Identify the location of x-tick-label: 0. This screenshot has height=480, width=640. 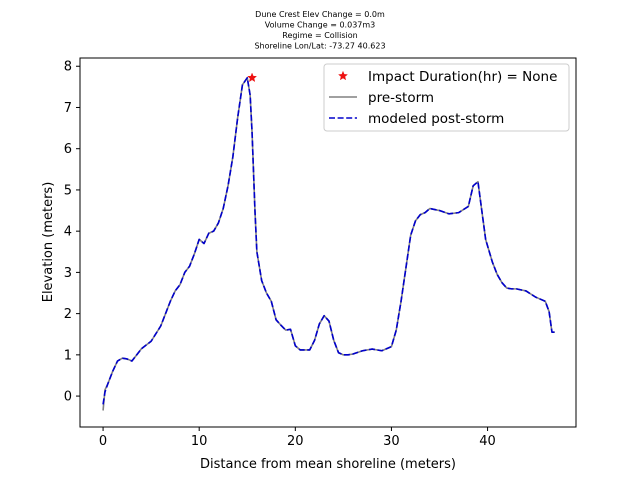
(103, 441).